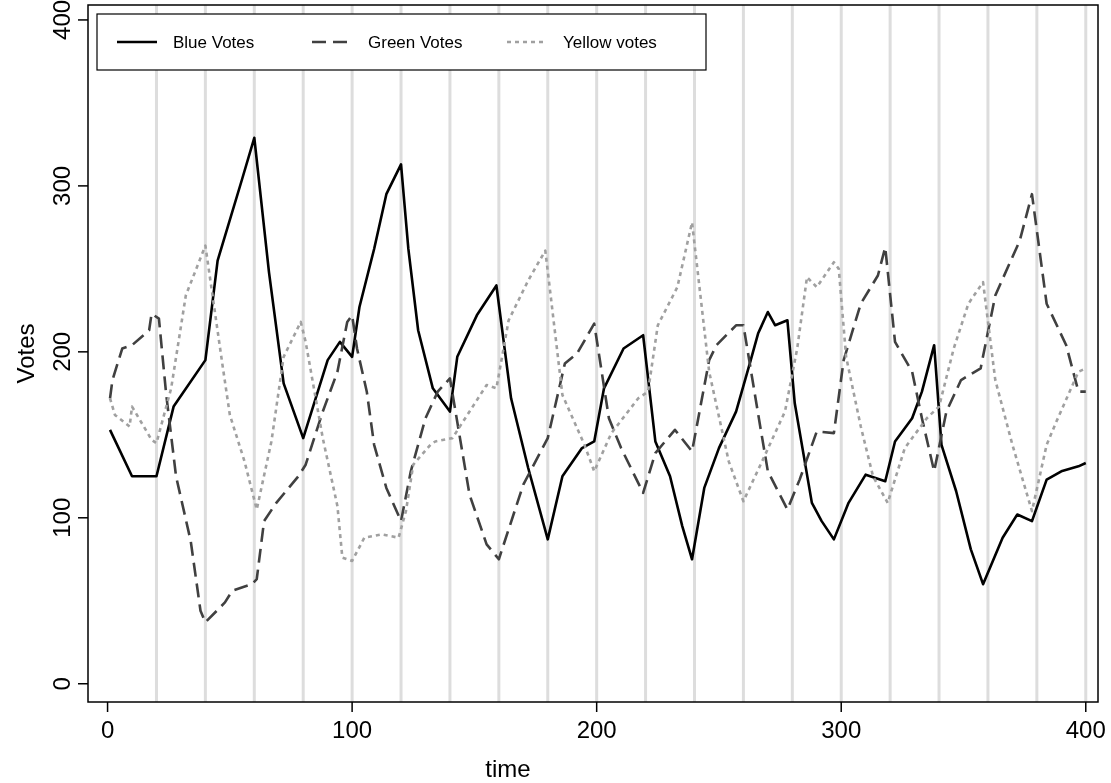  What do you see at coordinates (61, 185) in the screenshot?
I see `y-tick-label: 300` at bounding box center [61, 185].